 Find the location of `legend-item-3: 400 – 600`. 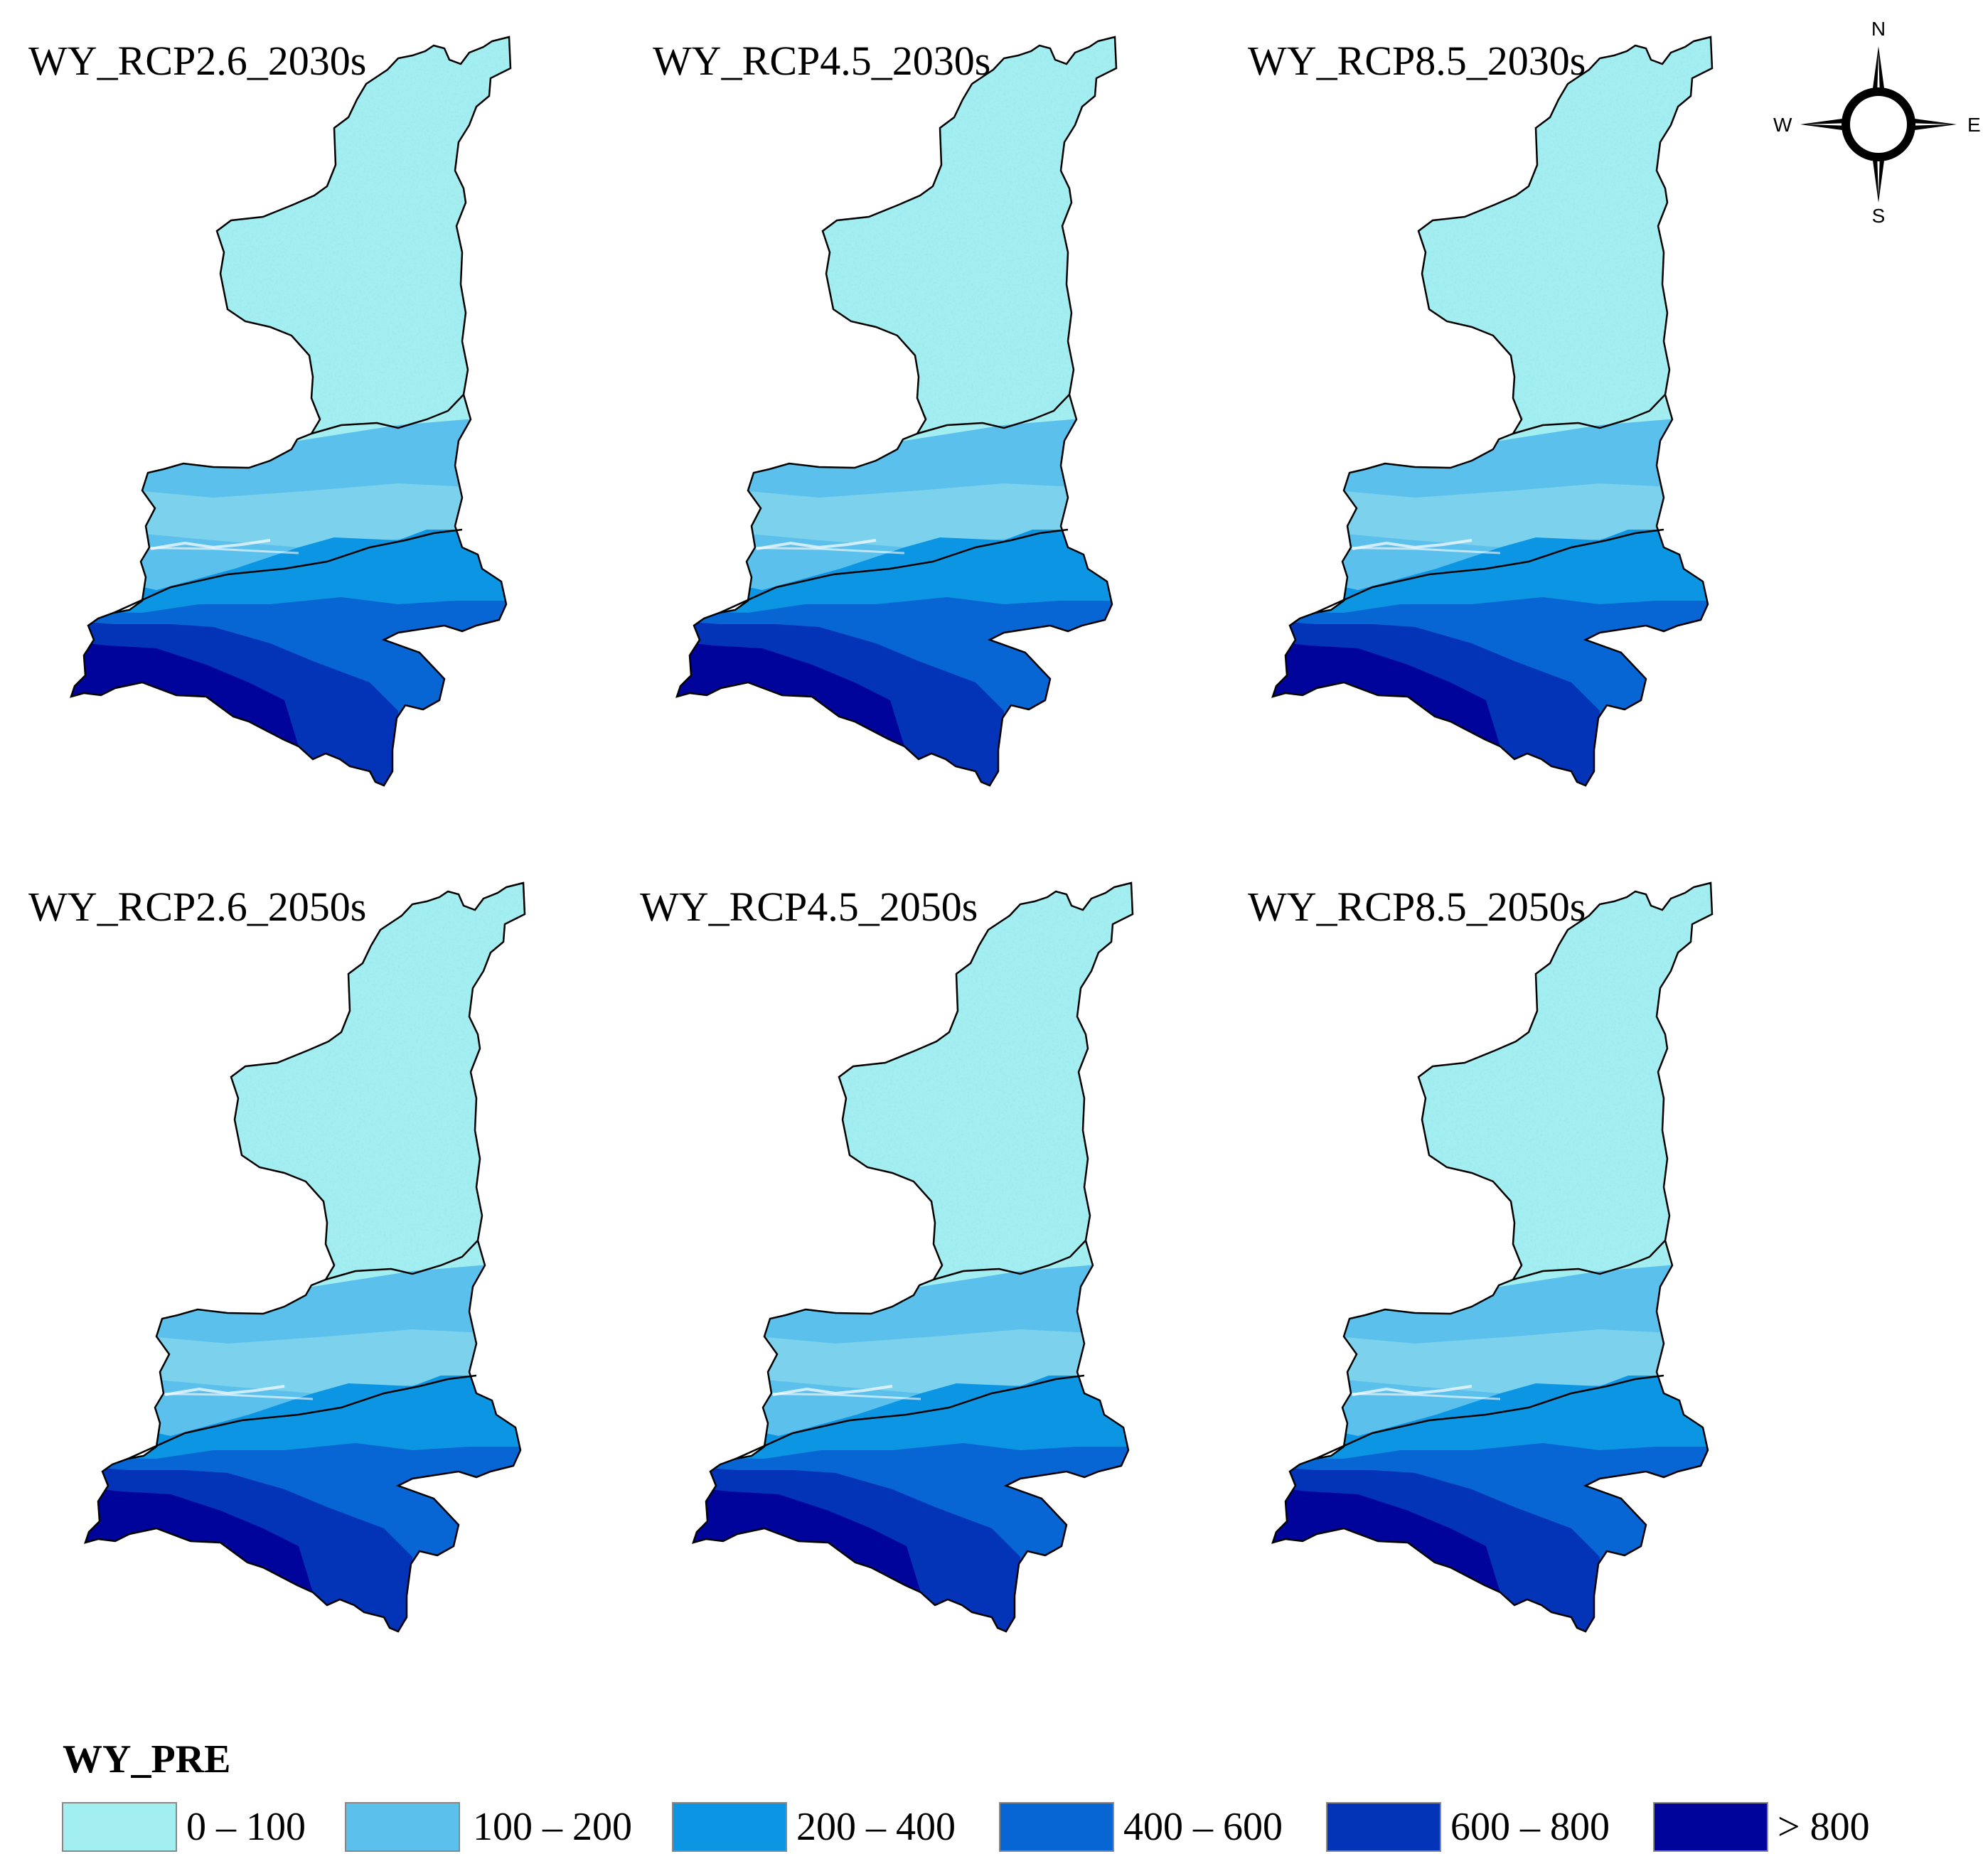

legend-item-3: 400 – 600 is located at coordinates (1141, 1827).